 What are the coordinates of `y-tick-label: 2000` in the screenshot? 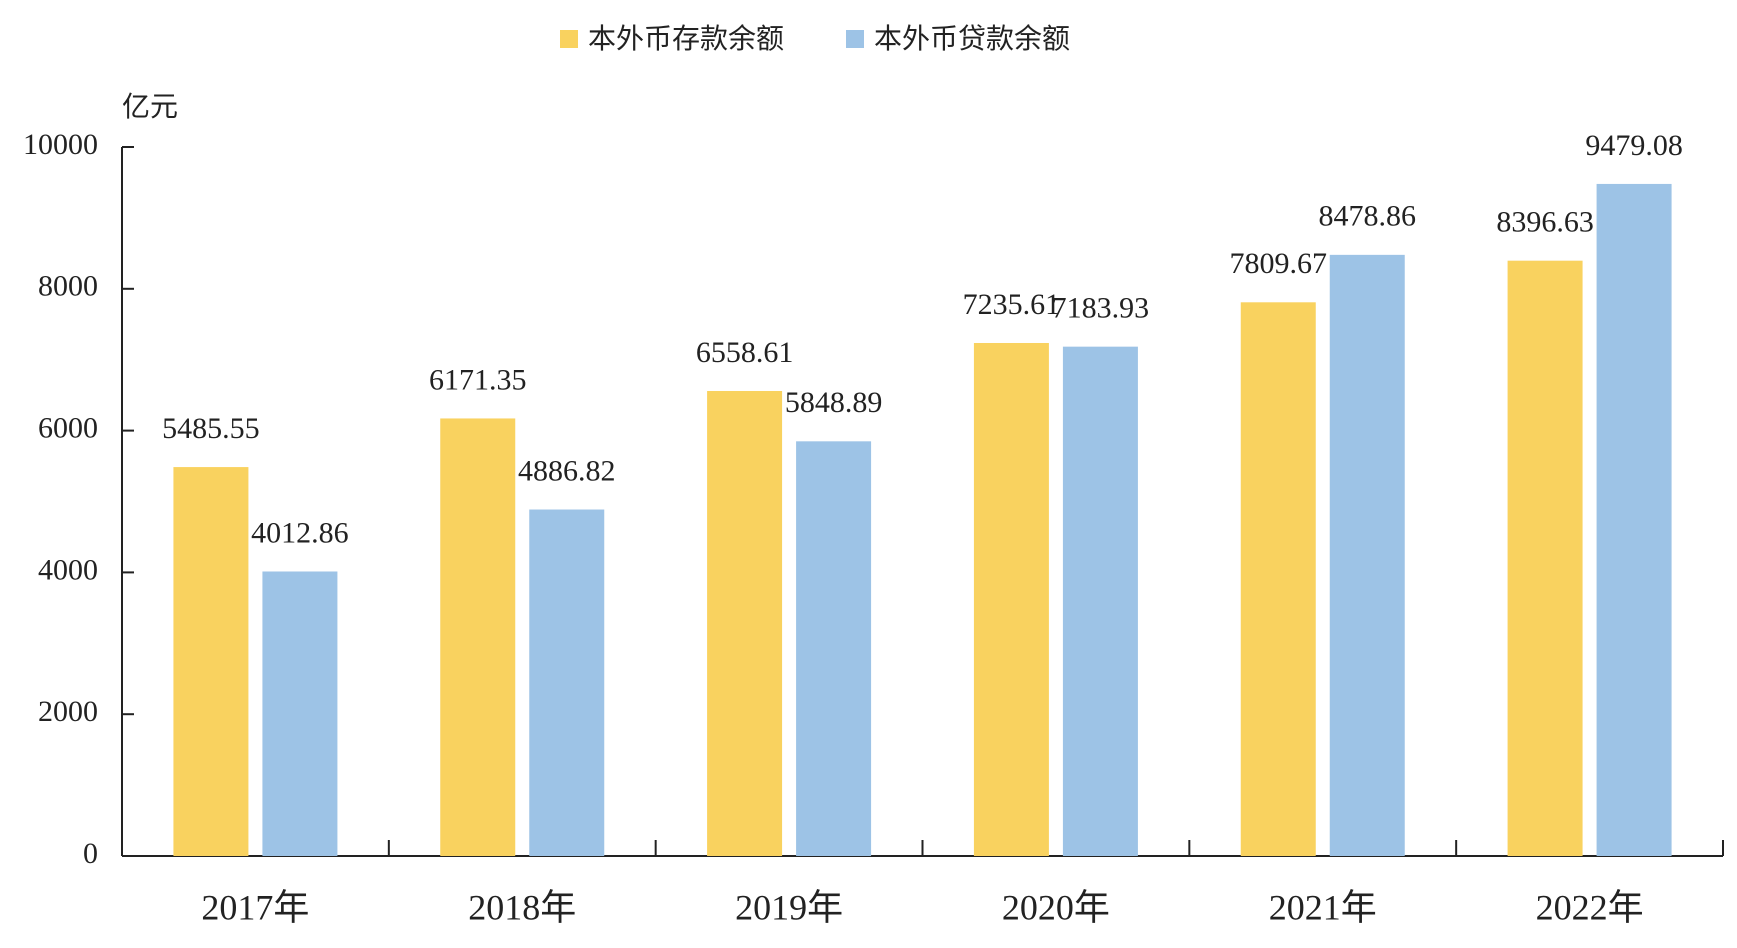 It's located at (68, 711).